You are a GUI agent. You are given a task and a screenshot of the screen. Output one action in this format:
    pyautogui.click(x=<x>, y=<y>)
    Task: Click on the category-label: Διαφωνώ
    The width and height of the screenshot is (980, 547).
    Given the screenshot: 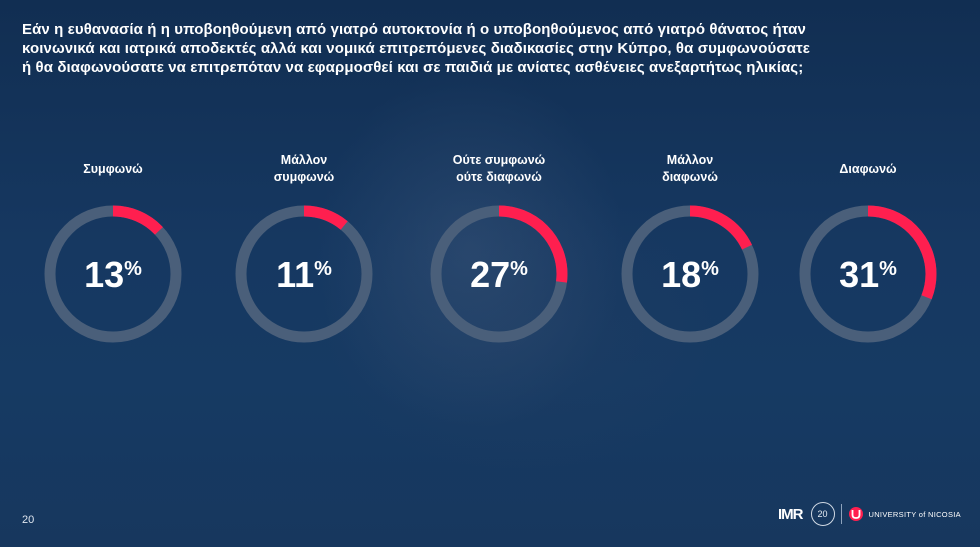 What is the action you would take?
    pyautogui.click(x=868, y=169)
    